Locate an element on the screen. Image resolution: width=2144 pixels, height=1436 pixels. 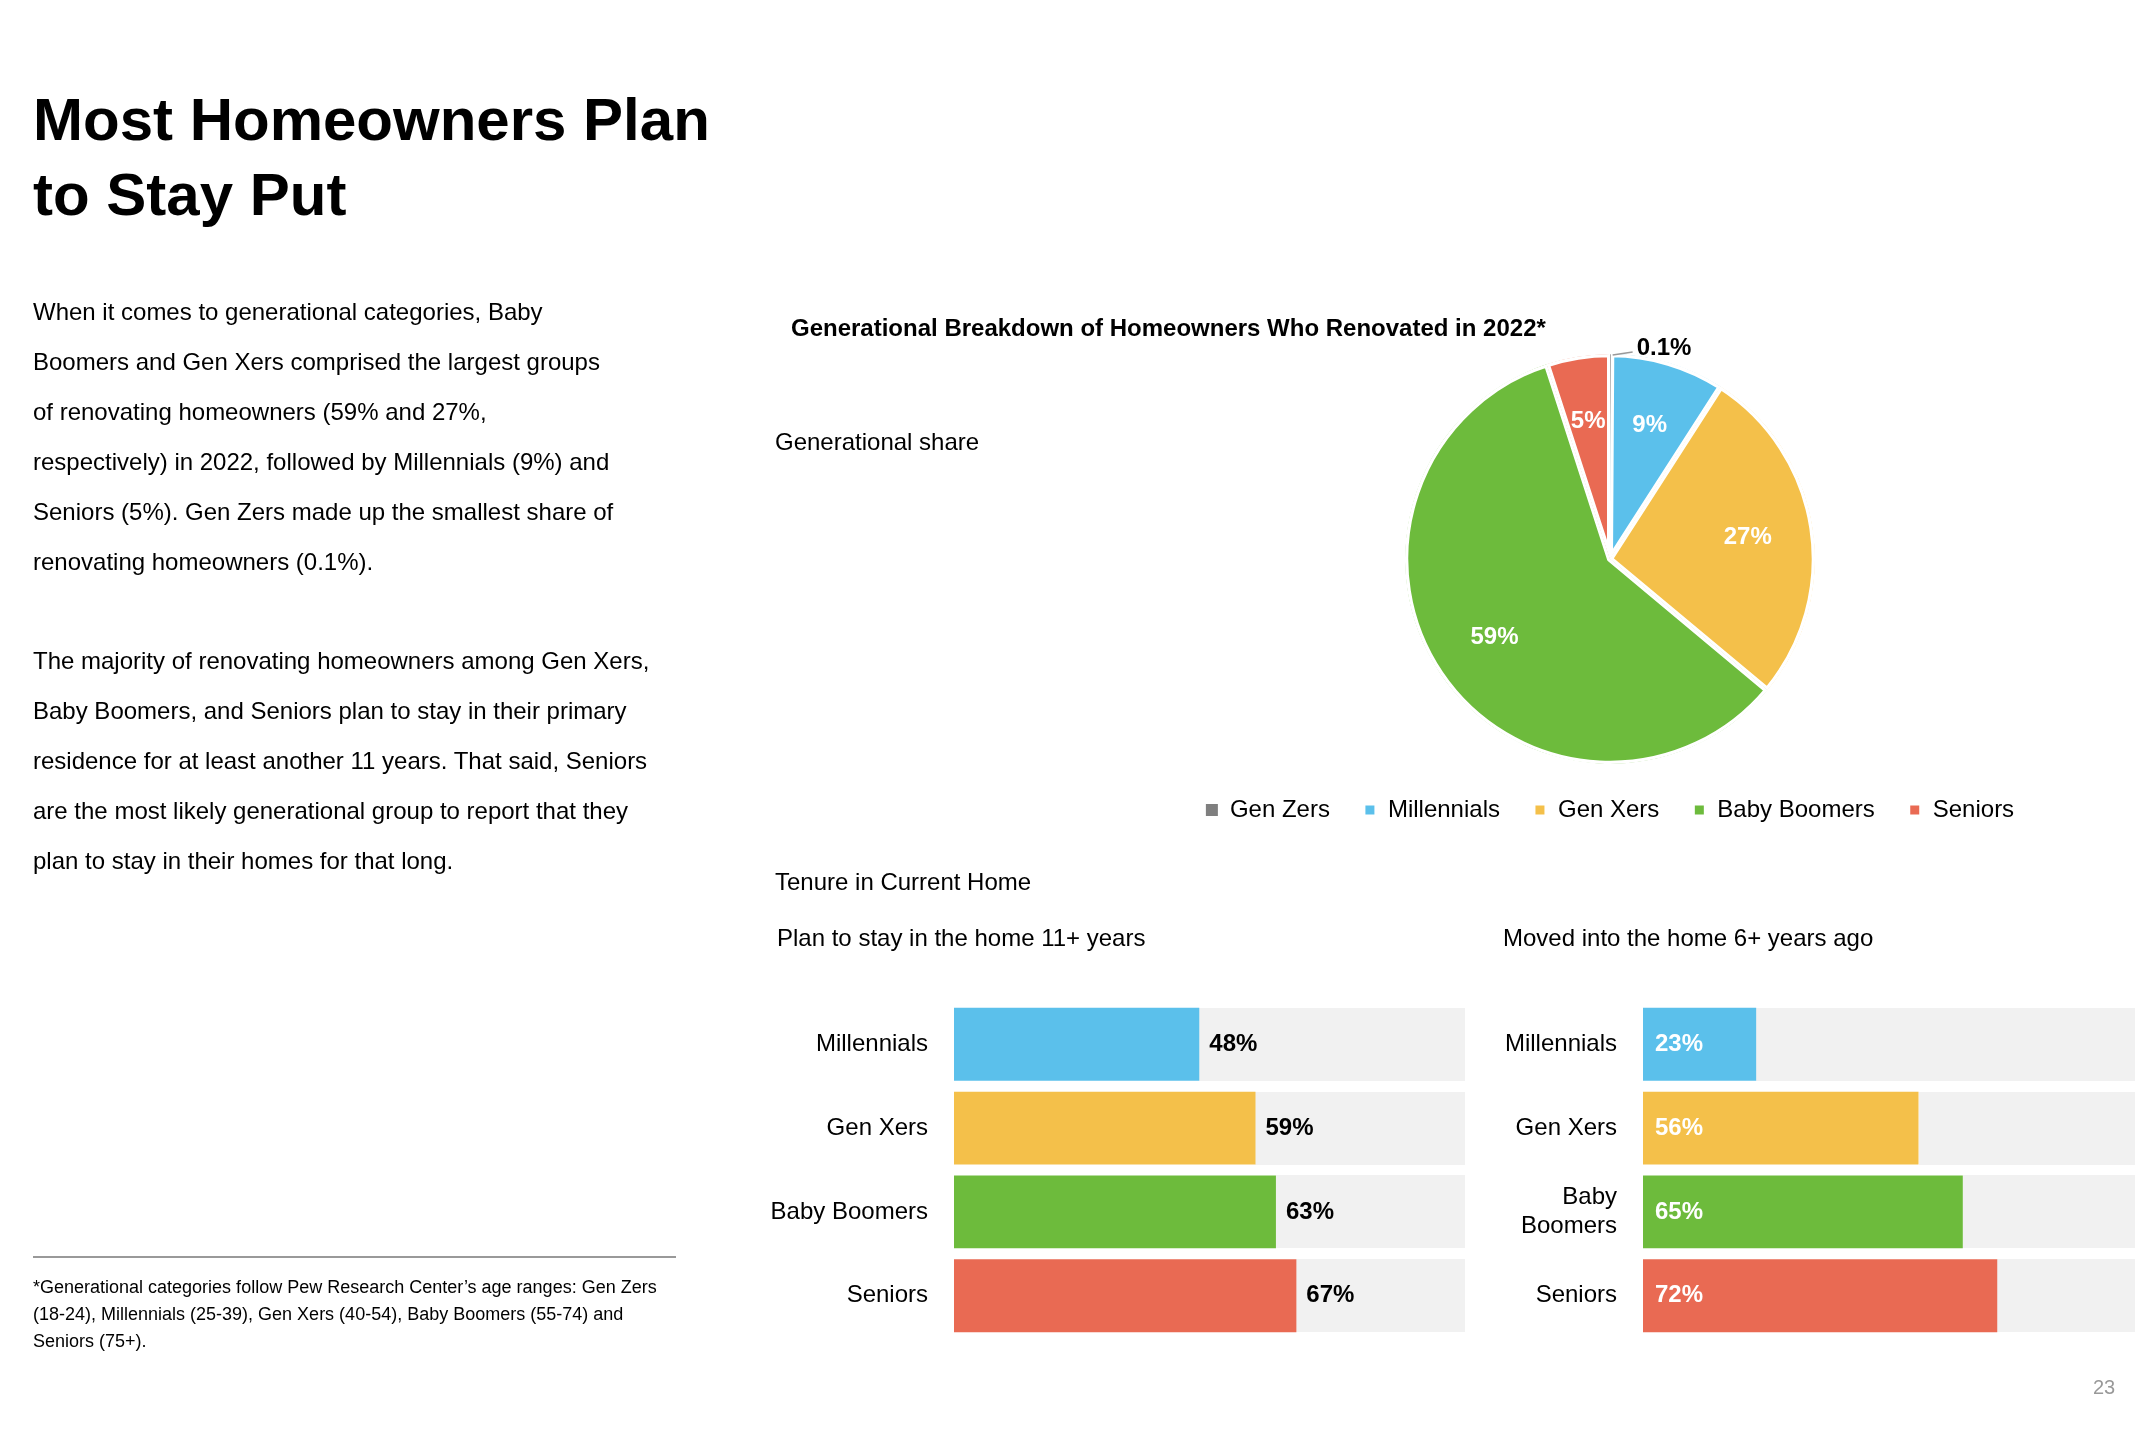
text: *Generational categories follow Pew Research Center’s age ranges: Gen Zers (18-24), Millennials (25-39), Gen Xers (40-54), Baby Boomers (55-74) and Seniors (75+). is located at coordinates (345, 1314).